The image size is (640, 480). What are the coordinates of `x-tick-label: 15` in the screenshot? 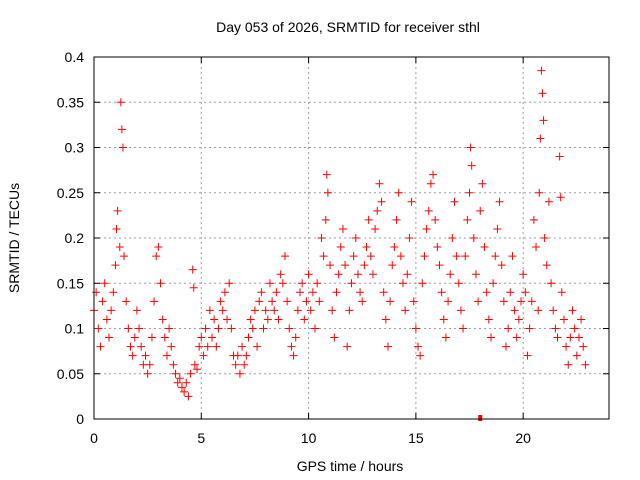 It's located at (416, 438).